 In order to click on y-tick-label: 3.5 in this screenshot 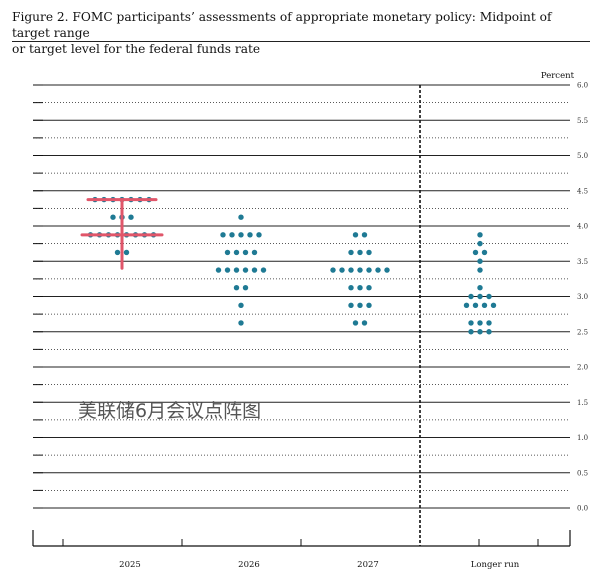, I will do `click(582, 262)`.